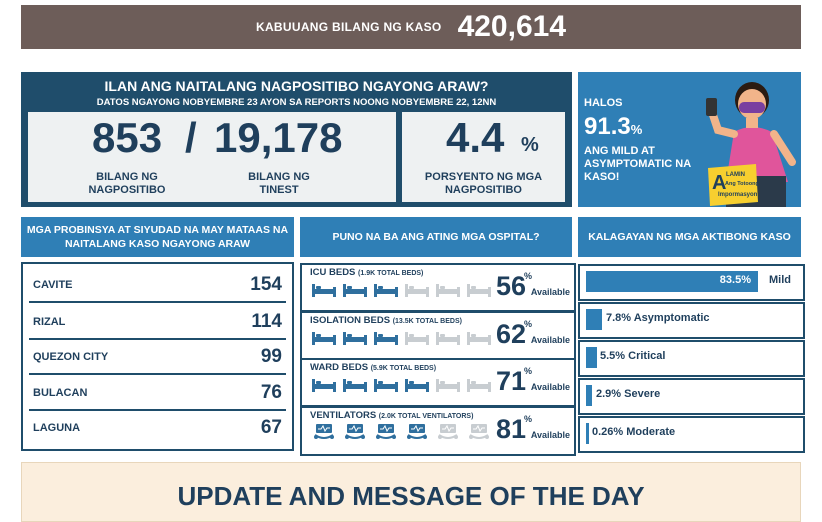 The width and height of the screenshot is (822, 522). Describe the element at coordinates (658, 318) in the screenshot. I see `active-case-text: 7.8% Asymptomatic` at that location.